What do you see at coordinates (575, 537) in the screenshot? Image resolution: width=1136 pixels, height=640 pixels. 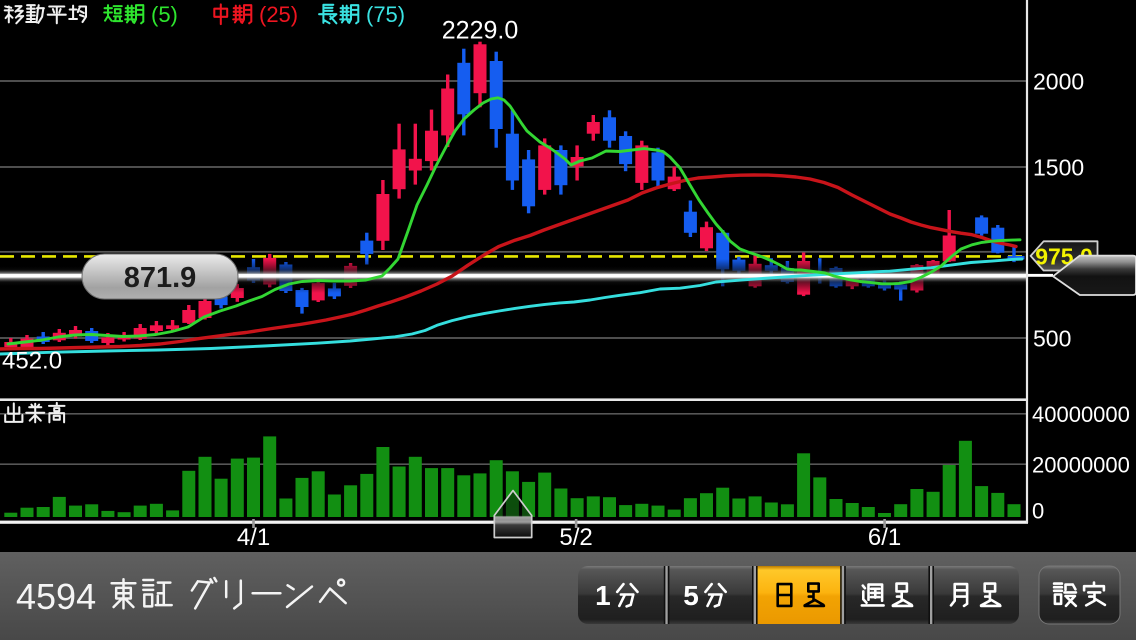 I see `svg-text: 5/2` at bounding box center [575, 537].